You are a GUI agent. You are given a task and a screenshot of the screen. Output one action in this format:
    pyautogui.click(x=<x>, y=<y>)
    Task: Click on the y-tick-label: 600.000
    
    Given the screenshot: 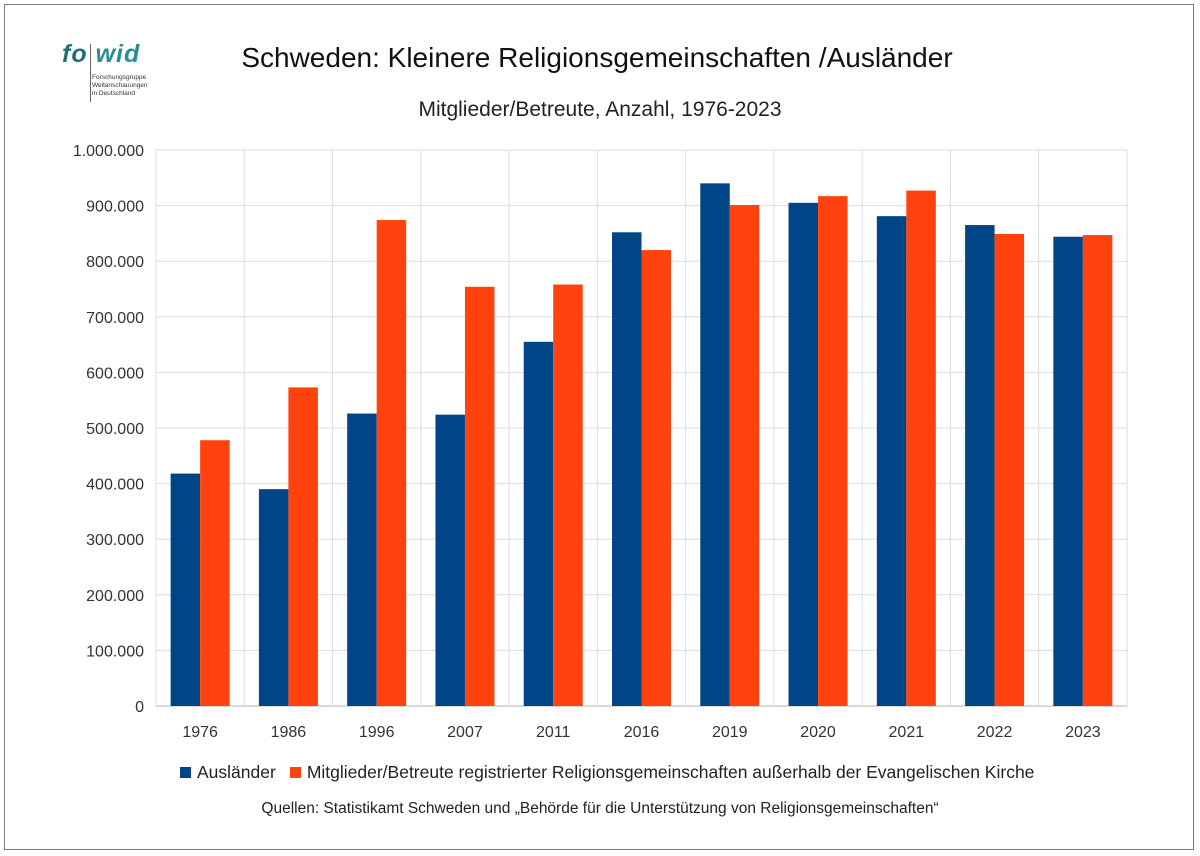 What is the action you would take?
    pyautogui.click(x=115, y=373)
    